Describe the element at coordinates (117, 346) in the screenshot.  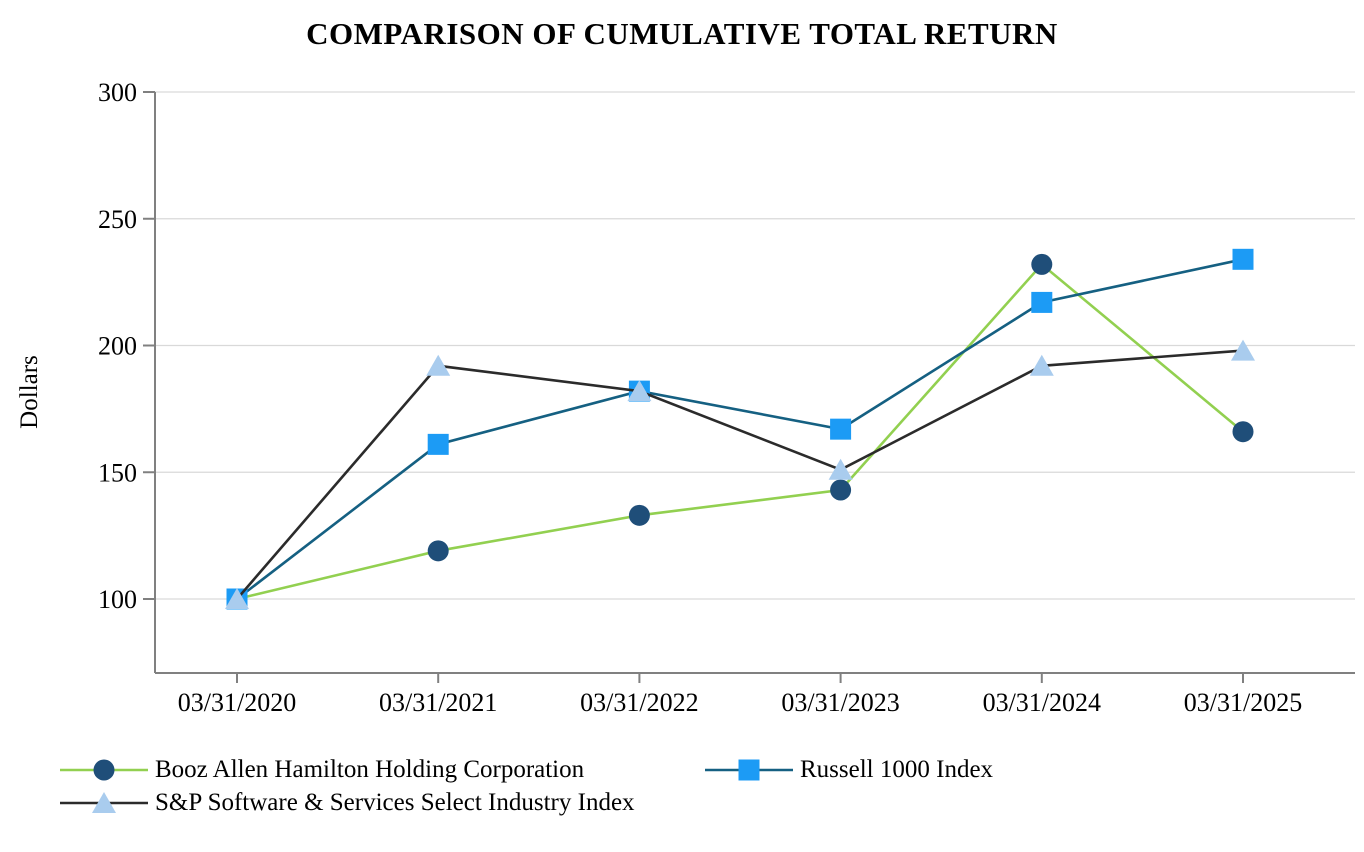
I see `y-tick-label: 200` at that location.